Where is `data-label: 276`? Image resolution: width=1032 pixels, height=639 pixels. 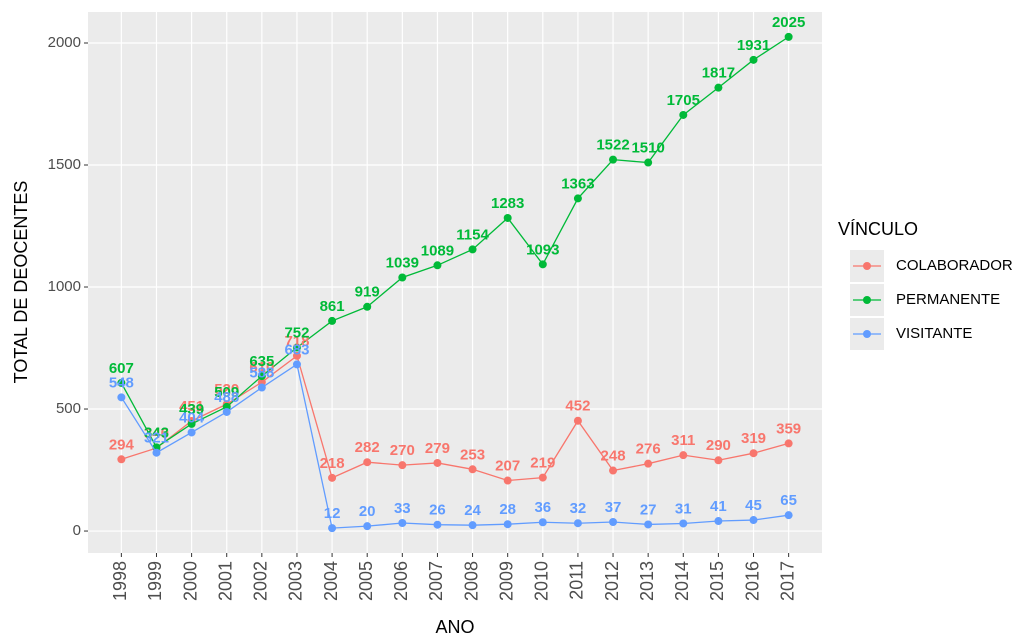 data-label: 276 is located at coordinates (648, 449).